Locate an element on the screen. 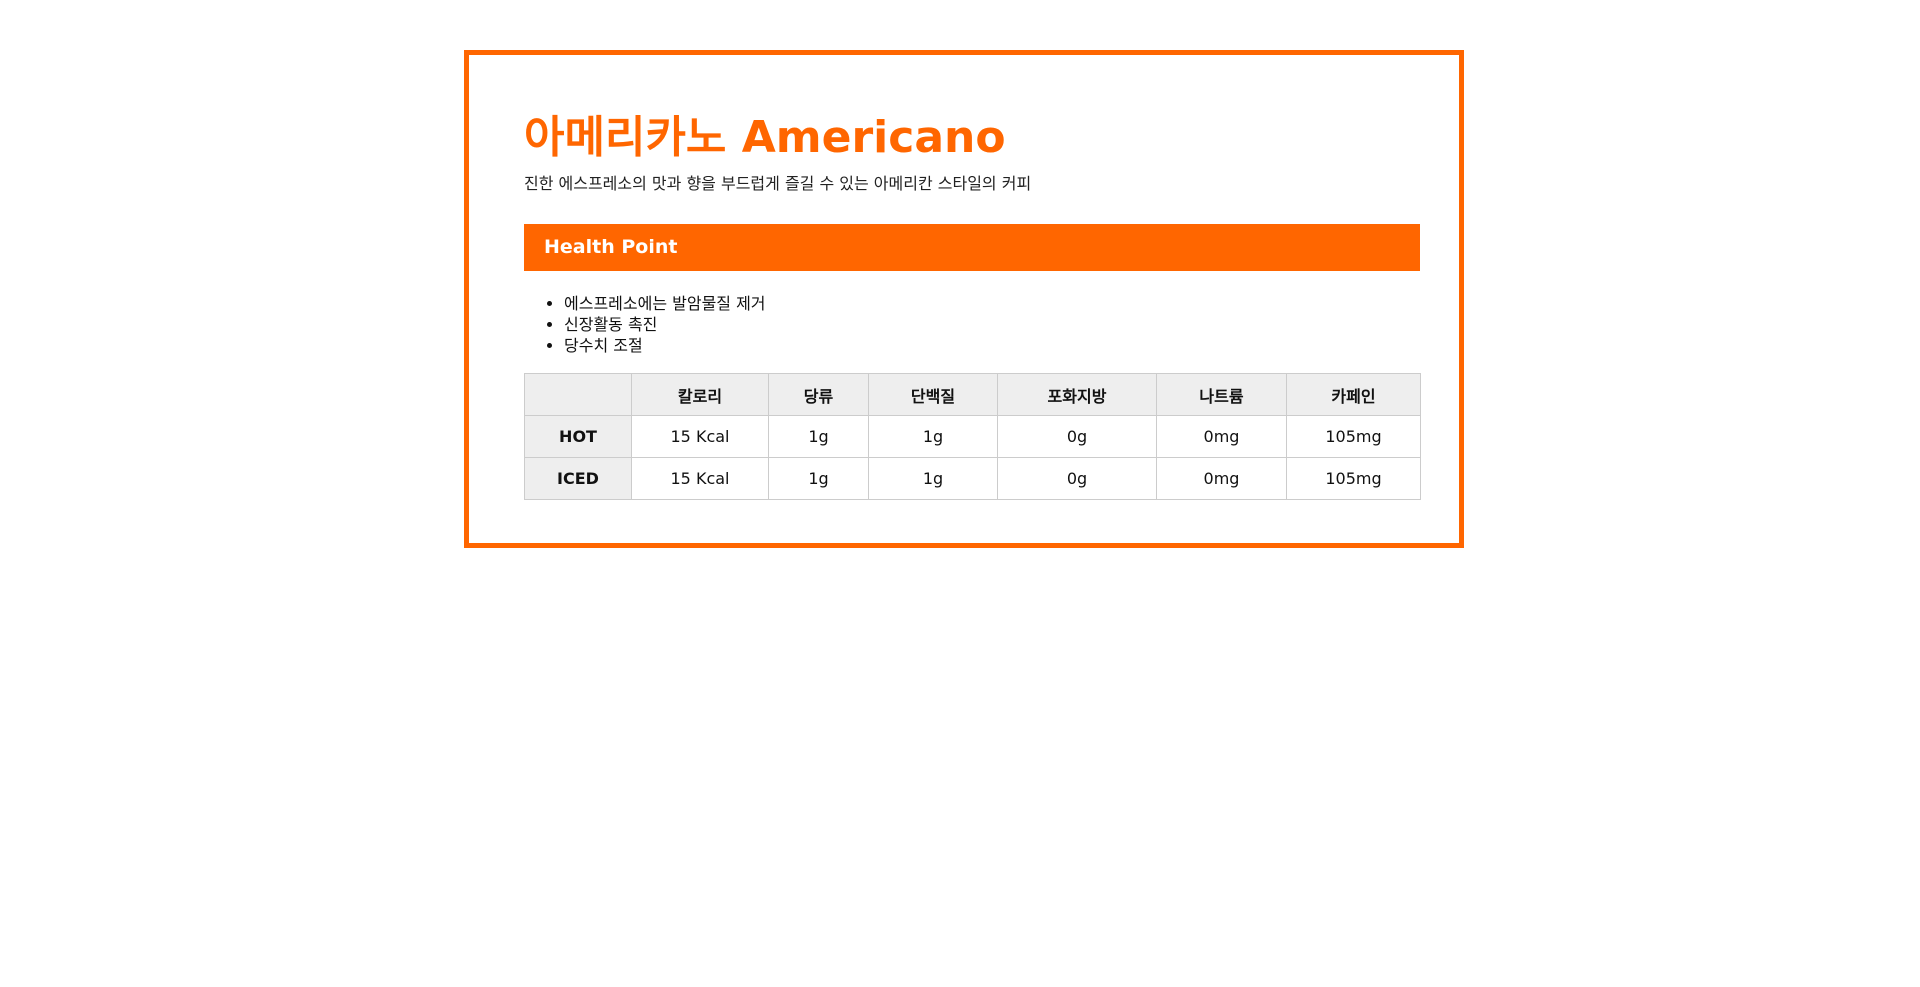  table-row: ICED 15 Kcal 1g 1g 0g 0mg 105mg is located at coordinates (972, 478).